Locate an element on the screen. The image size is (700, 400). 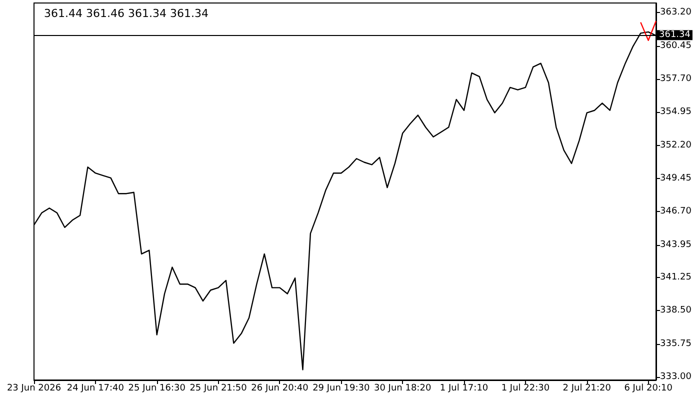
y-tick-label: 341.25 is located at coordinates (676, 277).